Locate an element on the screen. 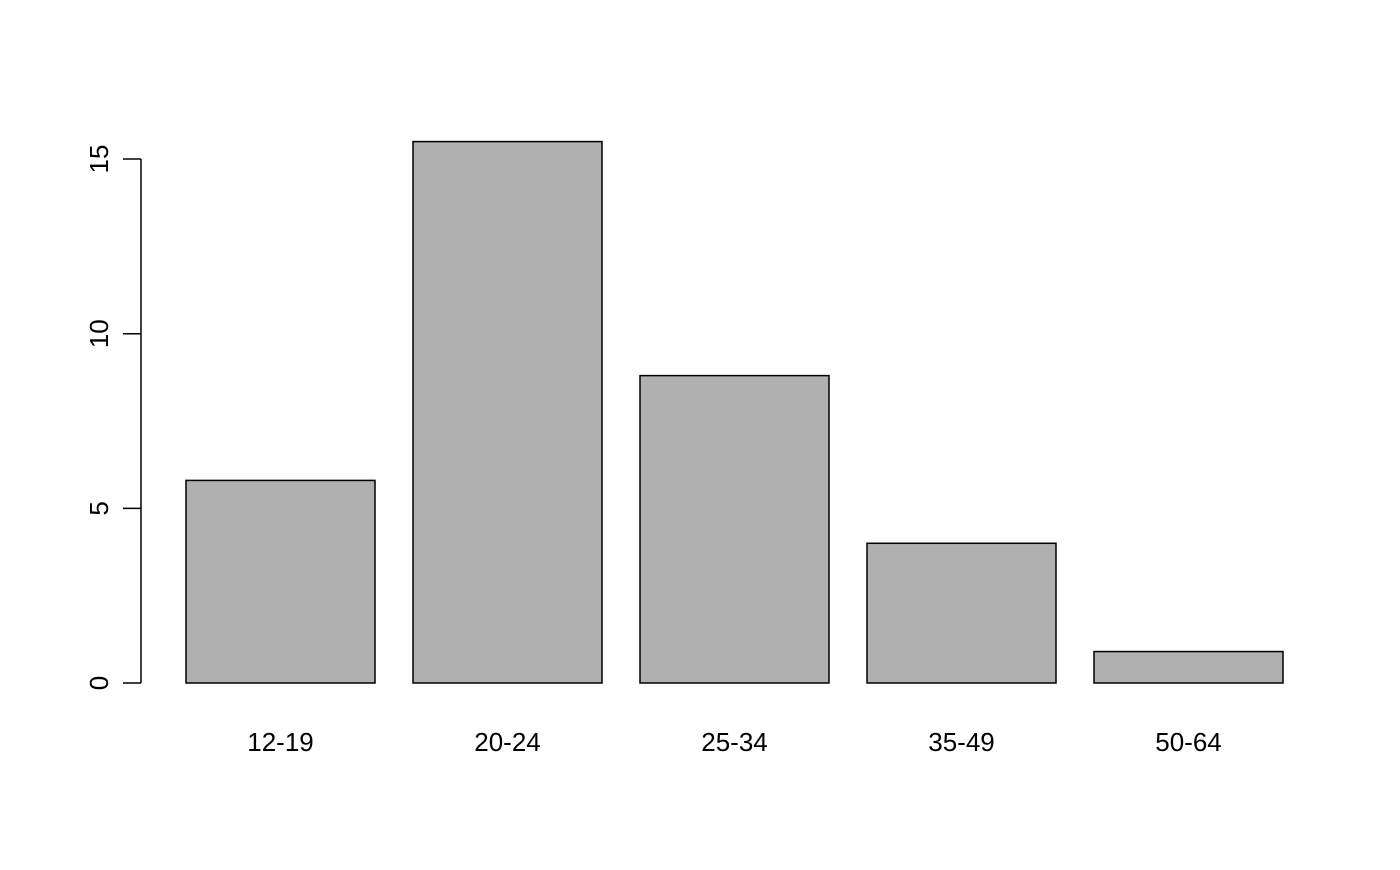  y-tick-label: 5 is located at coordinates (99, 508).